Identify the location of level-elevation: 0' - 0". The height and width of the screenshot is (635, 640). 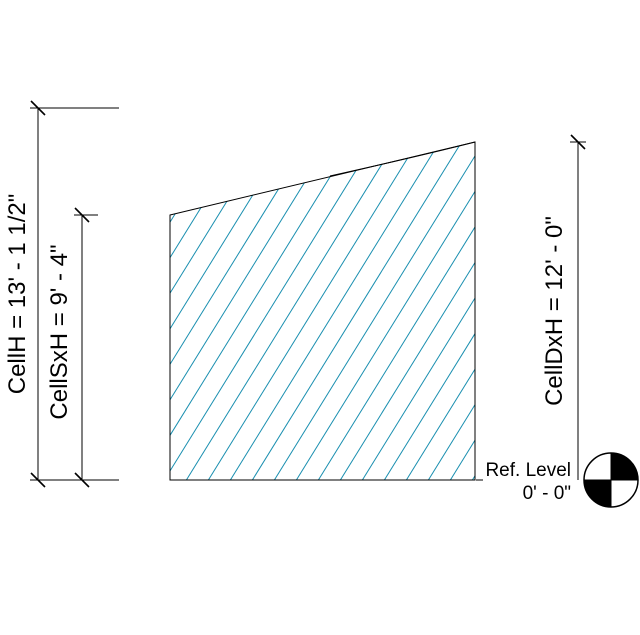
(547, 493).